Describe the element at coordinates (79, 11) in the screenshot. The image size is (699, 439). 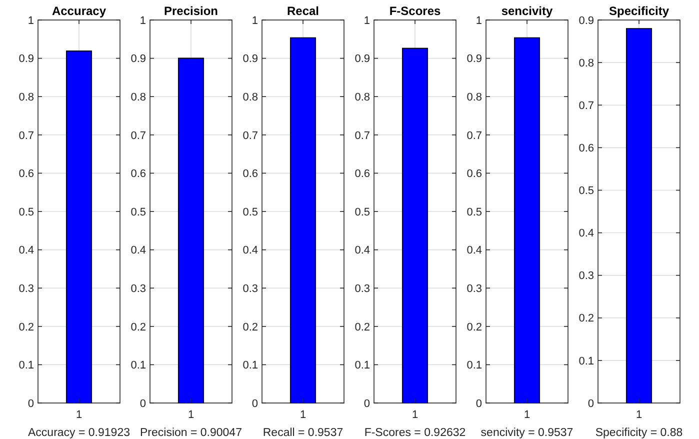
I see `chart-title: Accuracy` at that location.